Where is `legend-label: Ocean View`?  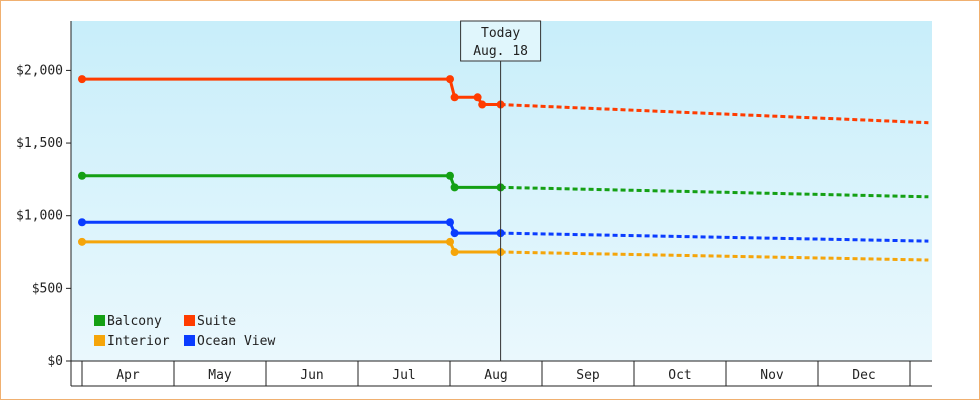
legend-label: Ocean View is located at coordinates (236, 341).